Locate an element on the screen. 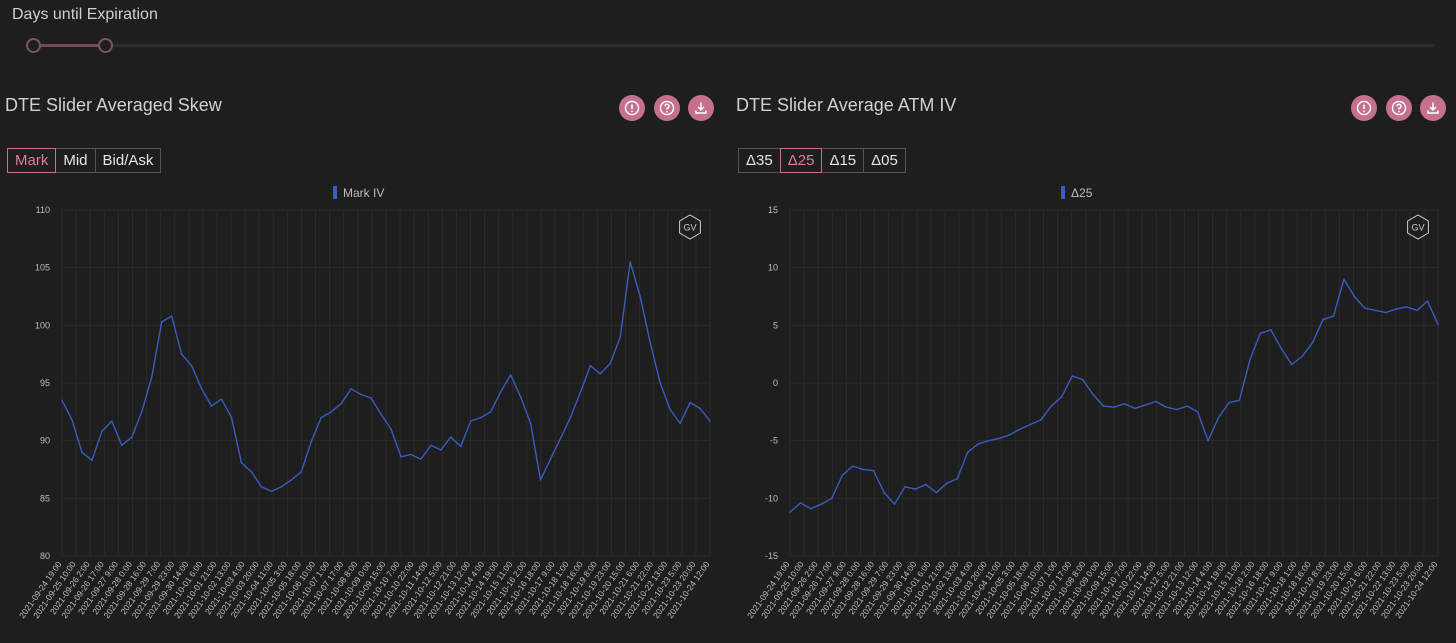 This screenshot has width=1456, height=643. skew-chart-title: DTE Slider Averaged Skew is located at coordinates (113, 105).